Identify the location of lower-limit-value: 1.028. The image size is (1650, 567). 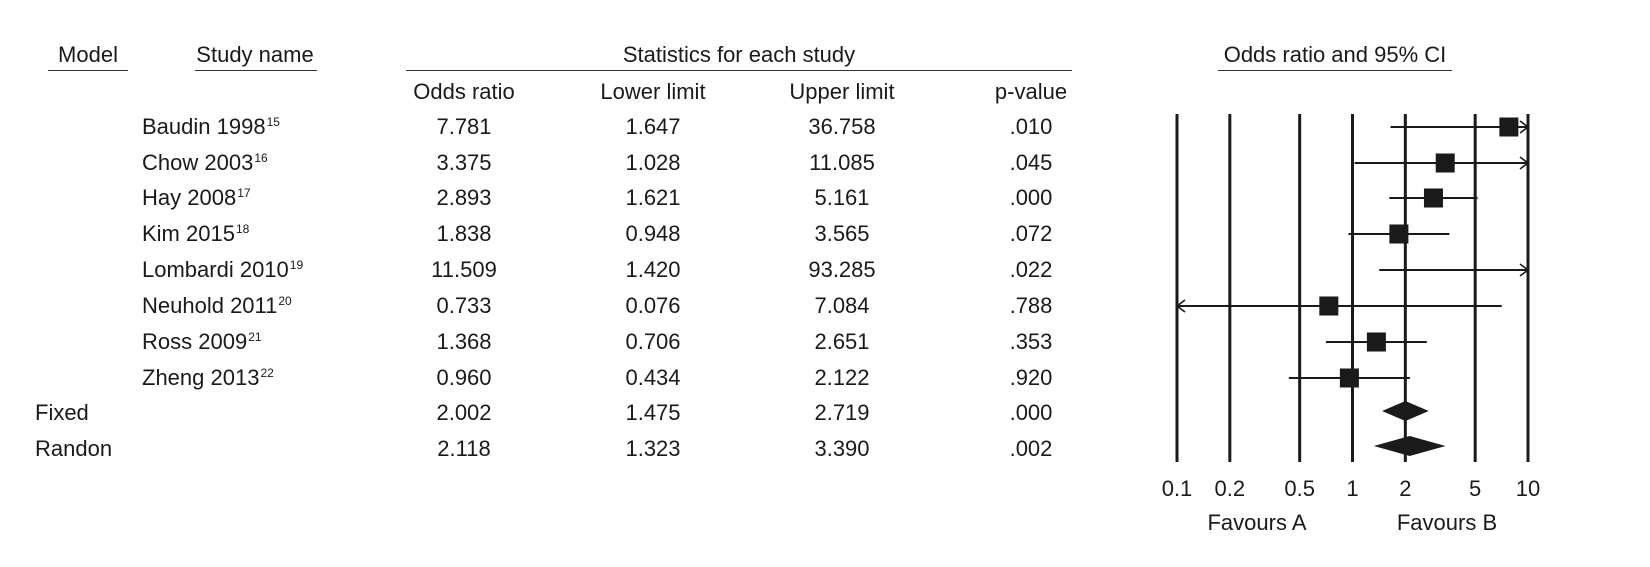
(653, 162).